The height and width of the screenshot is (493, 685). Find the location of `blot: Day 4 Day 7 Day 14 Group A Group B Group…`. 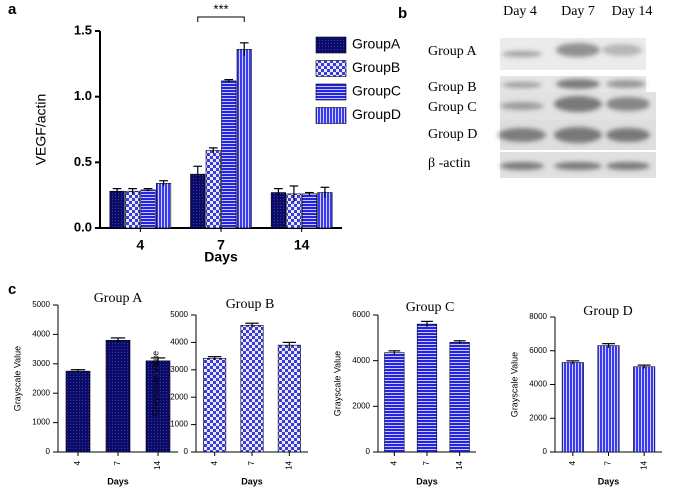

blot: Day 4 Day 7 Day 14 Group A Group B Group… is located at coordinates (542, 91).